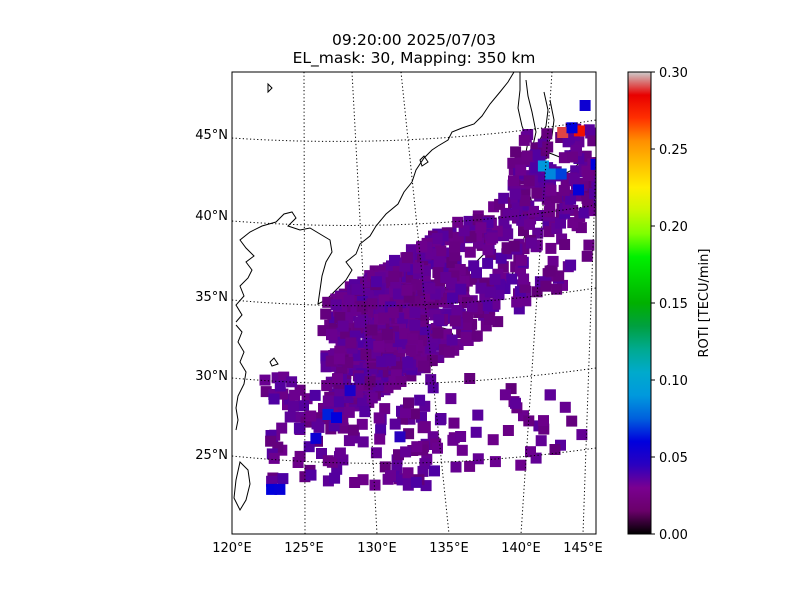  Describe the element at coordinates (673, 535) in the screenshot. I see `colorbar-tick-label: 0.00` at that location.